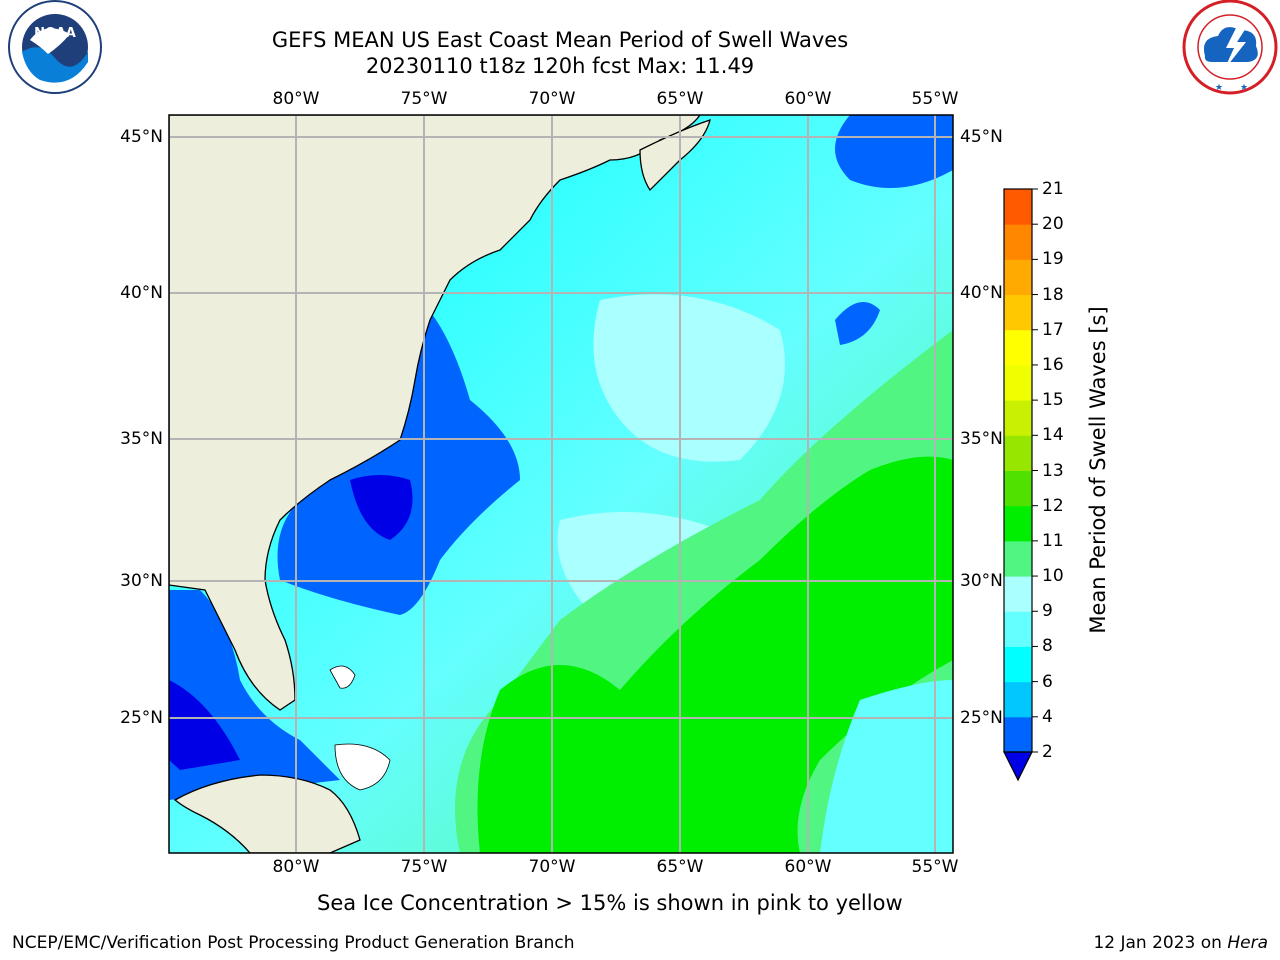 This screenshot has width=1280, height=960. Describe the element at coordinates (342, 677) in the screenshot. I see `bahamas-land` at that location.